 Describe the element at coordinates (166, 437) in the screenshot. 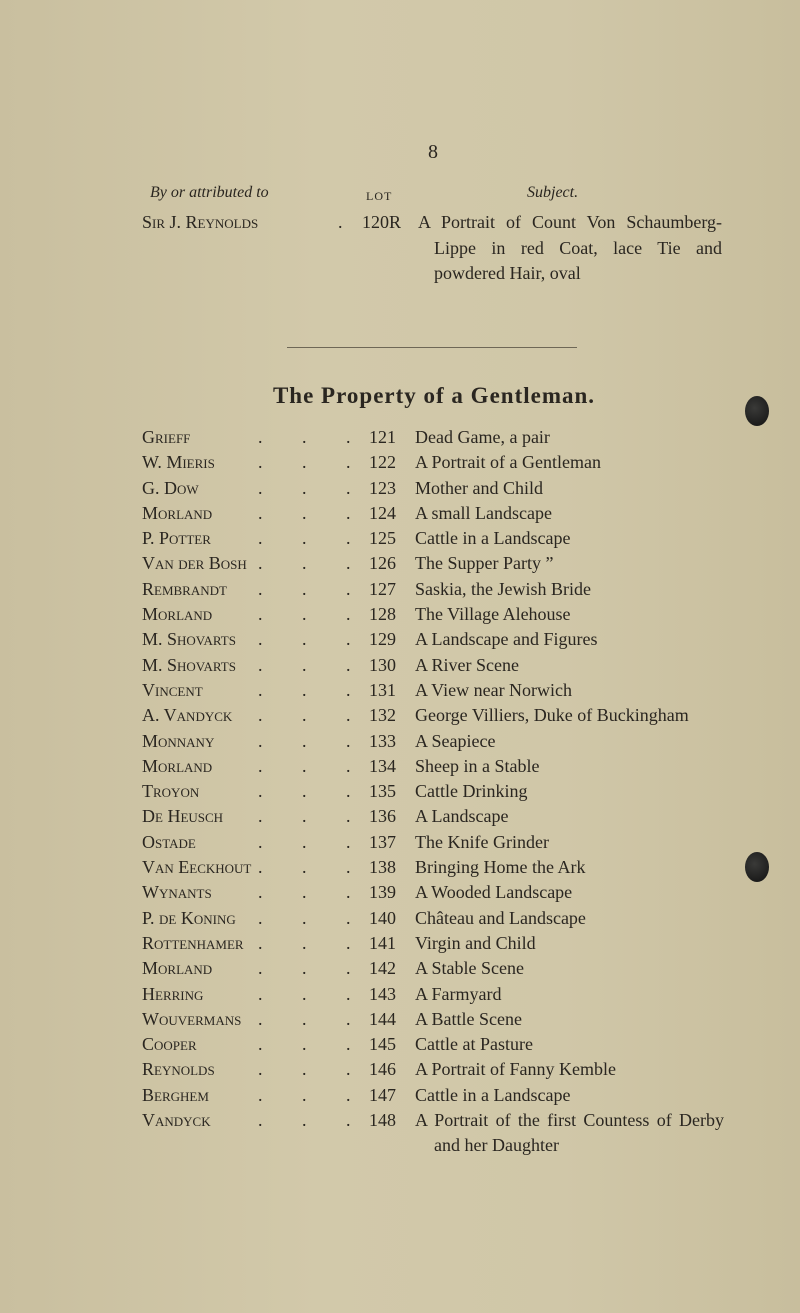

I see `artist-name: Grieff` at that location.